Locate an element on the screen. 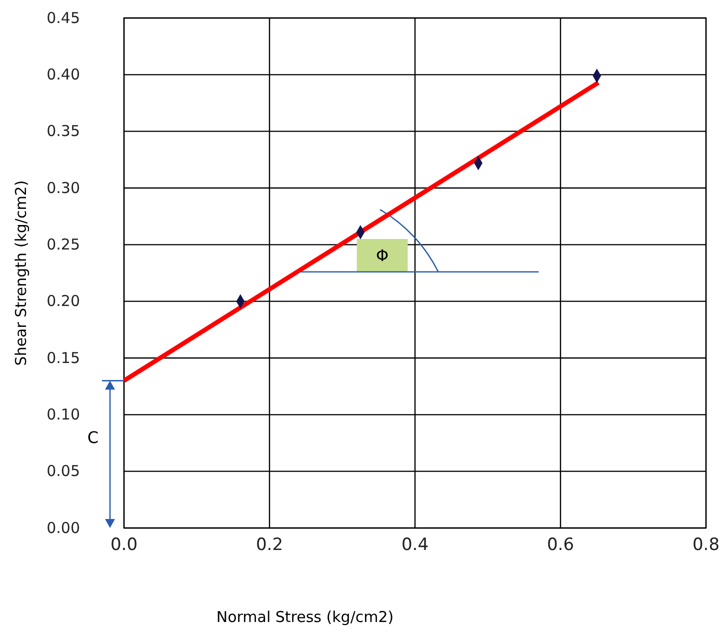  text: C is located at coordinates (93, 437).